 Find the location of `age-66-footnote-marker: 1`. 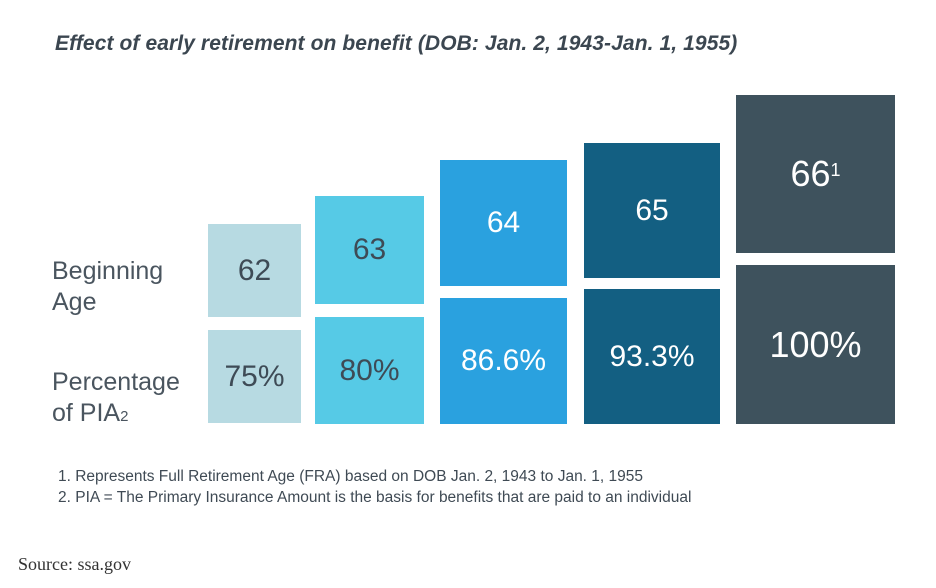

age-66-footnote-marker: 1 is located at coordinates (835, 170).